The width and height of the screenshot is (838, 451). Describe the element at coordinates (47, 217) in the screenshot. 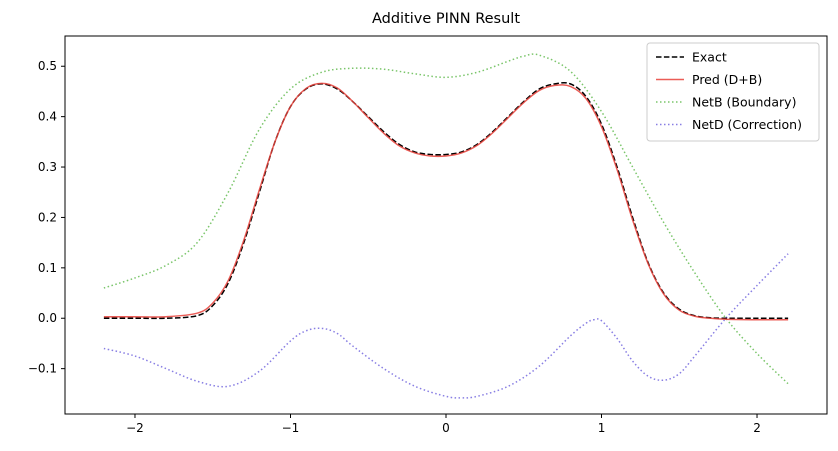

I see `y-tick-label: 0.2` at that location.